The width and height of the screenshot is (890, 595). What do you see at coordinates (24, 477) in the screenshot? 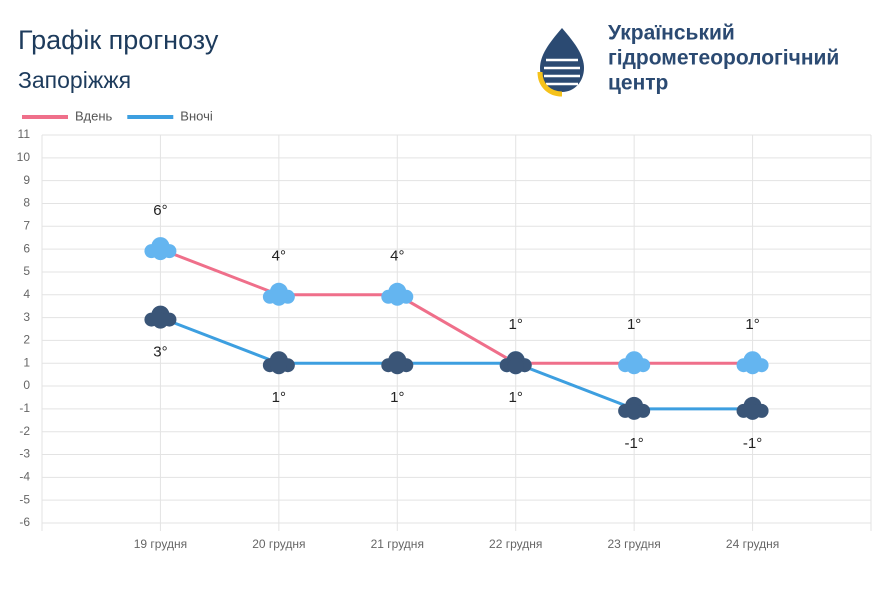
I see `y-tick-label: -4` at bounding box center [24, 477].